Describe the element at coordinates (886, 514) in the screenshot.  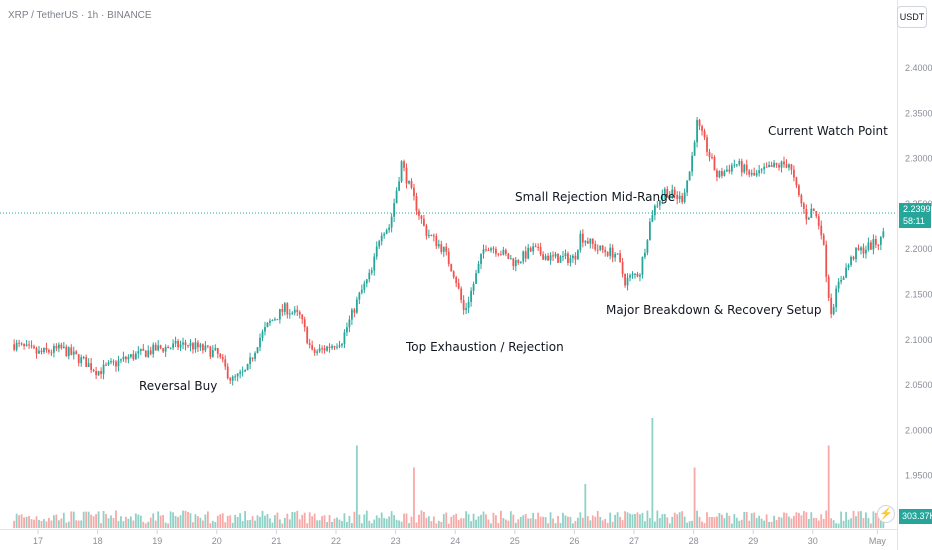
I see `lightning-icon: ⚡` at that location.